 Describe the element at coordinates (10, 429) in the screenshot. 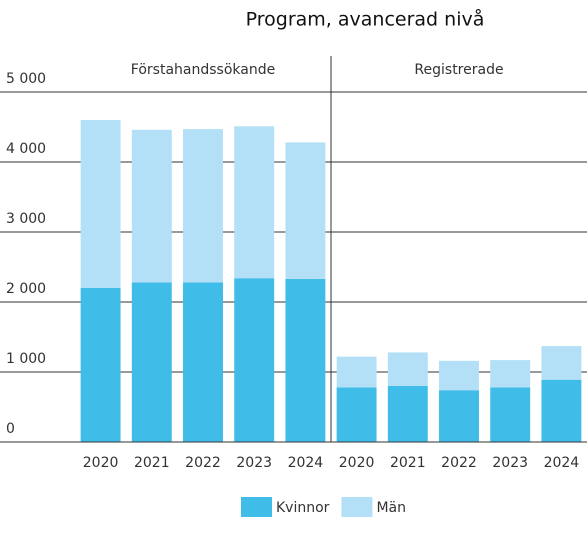

I see `y-tick-label: 0` at that location.